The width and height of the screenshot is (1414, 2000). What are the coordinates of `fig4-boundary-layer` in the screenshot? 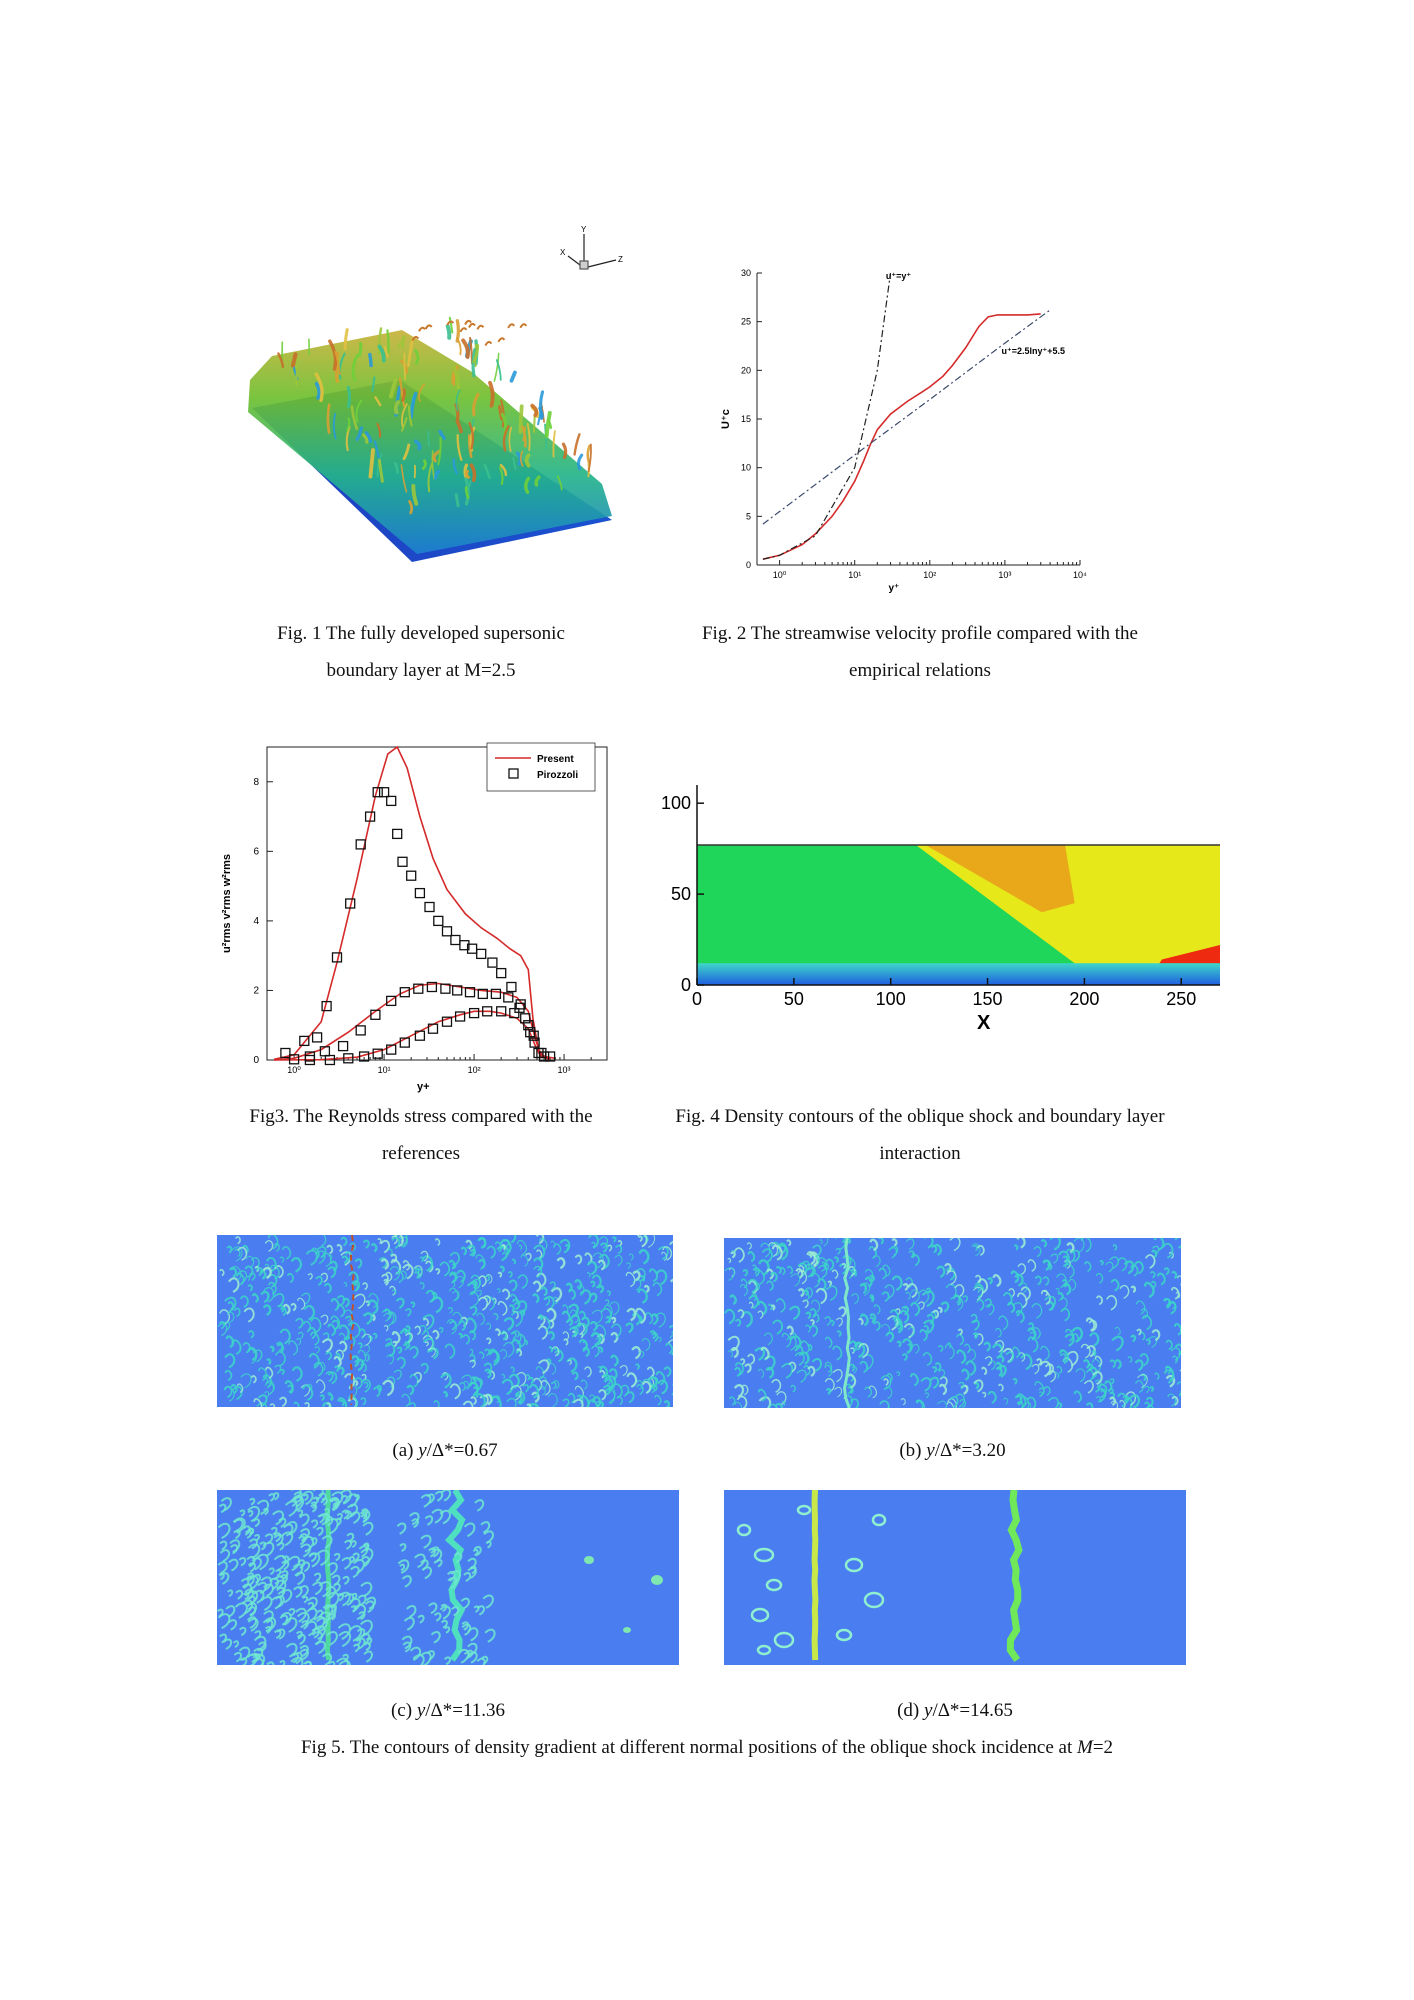 It's located at (958, 974).